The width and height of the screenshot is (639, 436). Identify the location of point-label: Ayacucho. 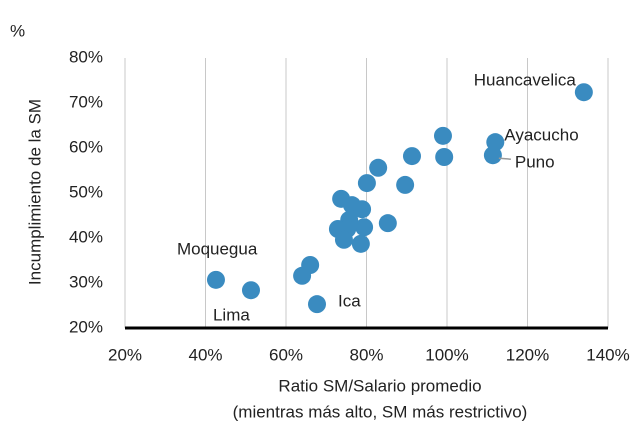
(541, 135).